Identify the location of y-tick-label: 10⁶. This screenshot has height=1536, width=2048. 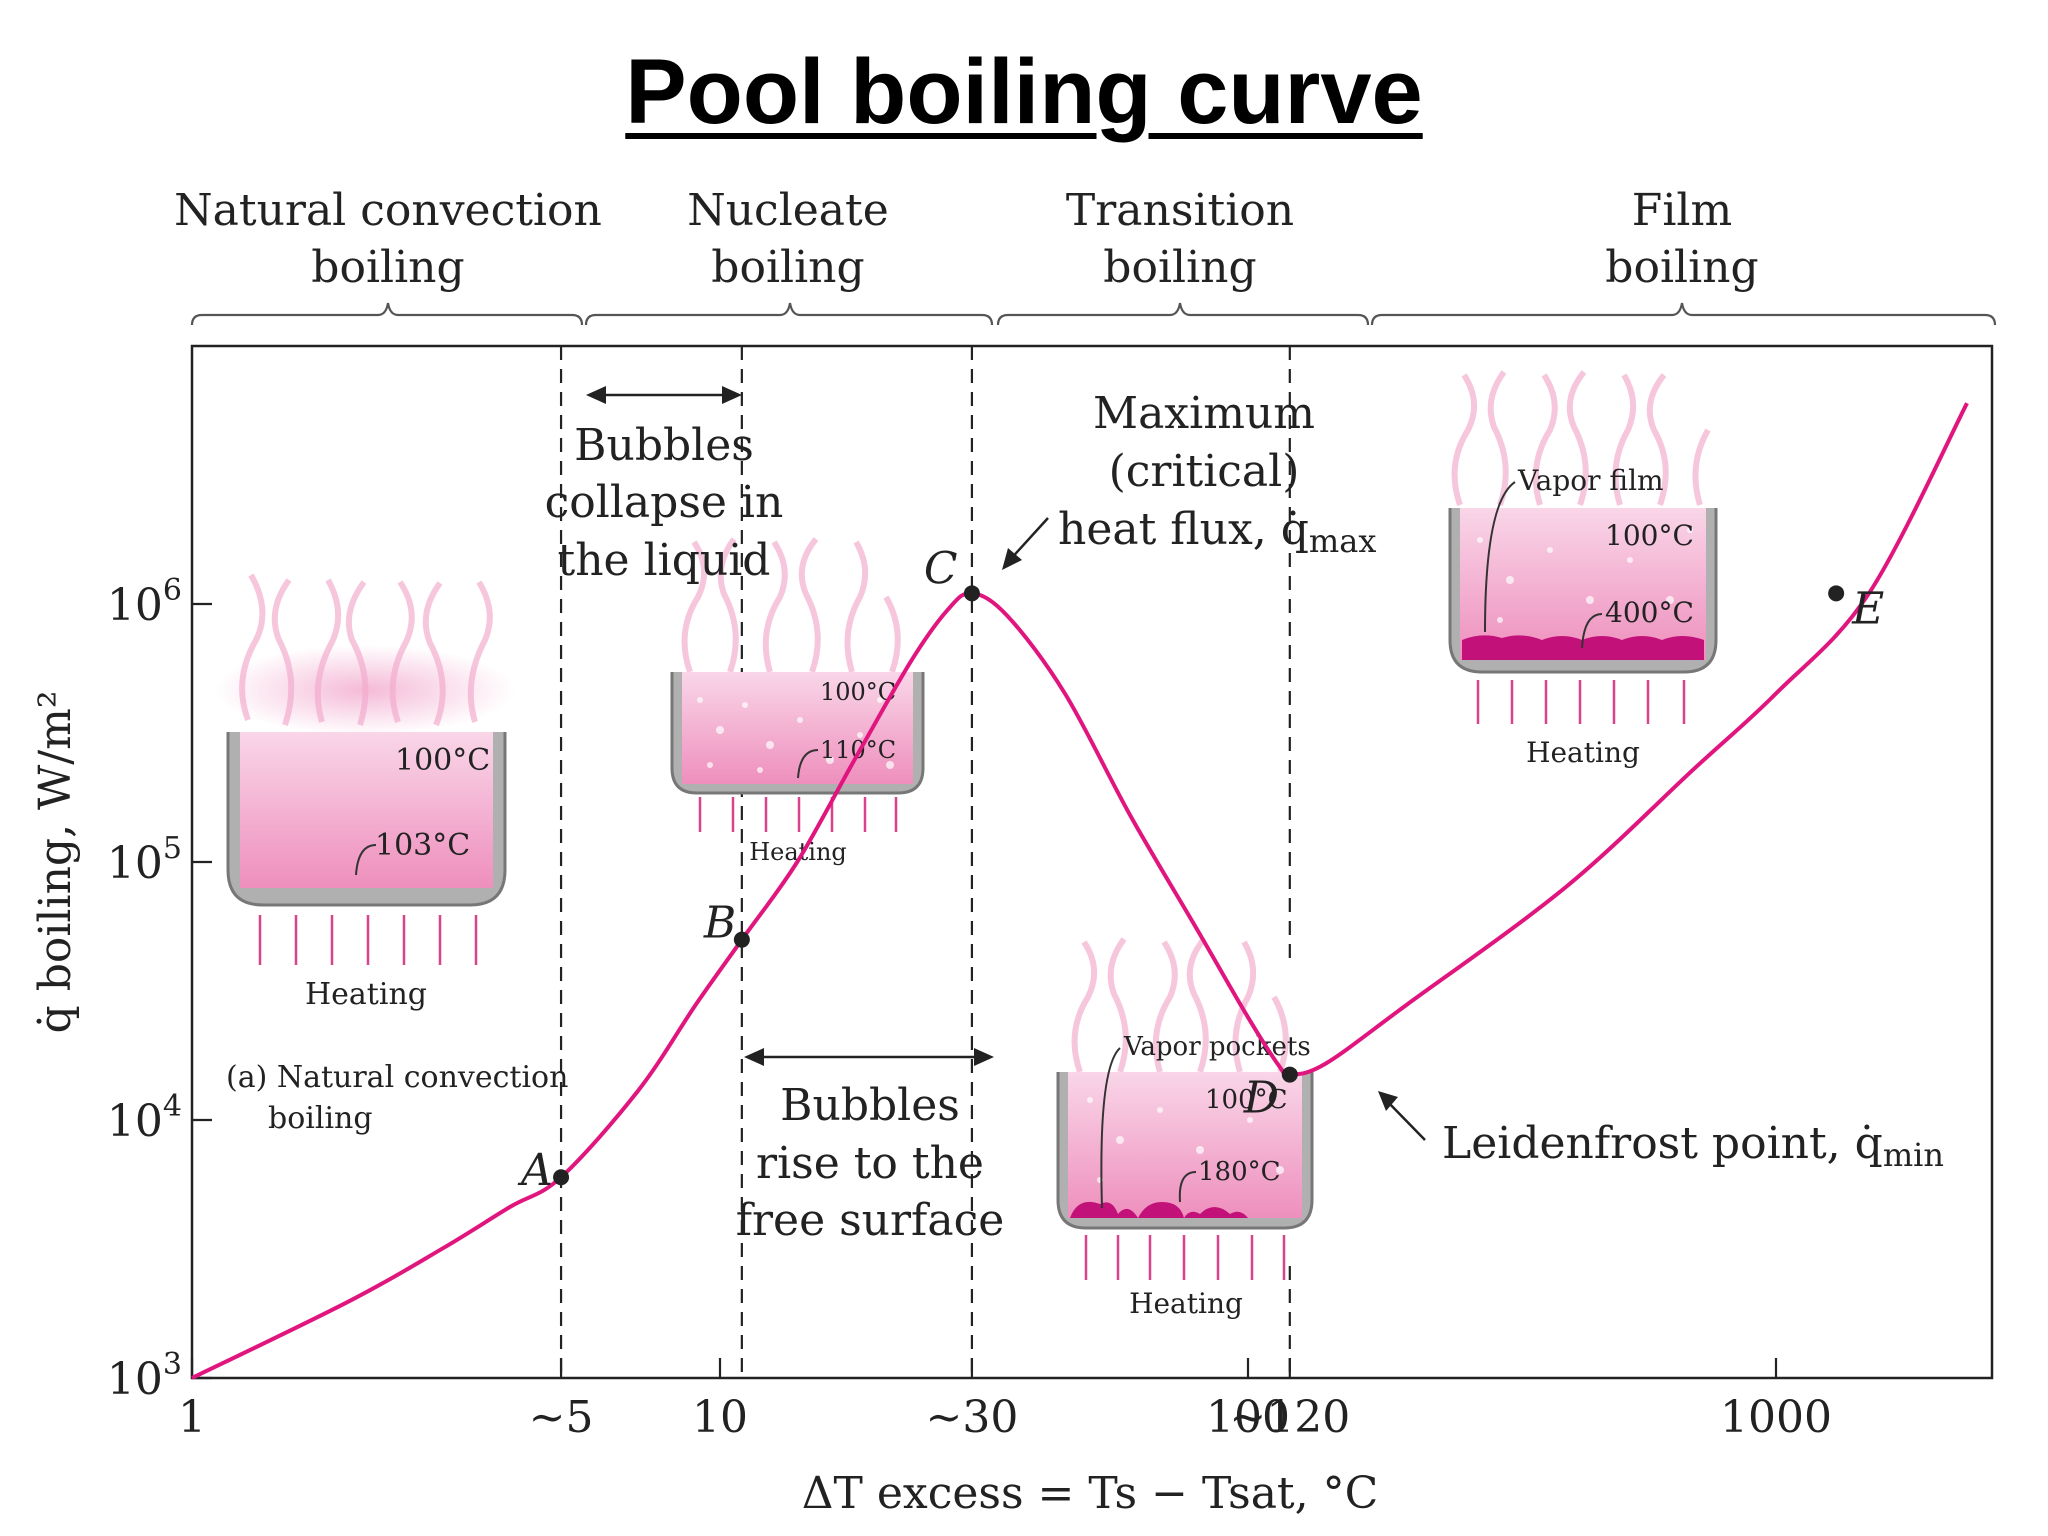
(144, 602).